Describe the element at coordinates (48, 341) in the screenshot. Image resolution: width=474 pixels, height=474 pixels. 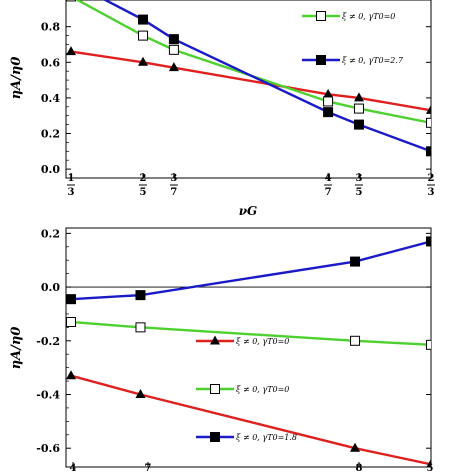
I see `y-tick-label: -0.2` at that location.